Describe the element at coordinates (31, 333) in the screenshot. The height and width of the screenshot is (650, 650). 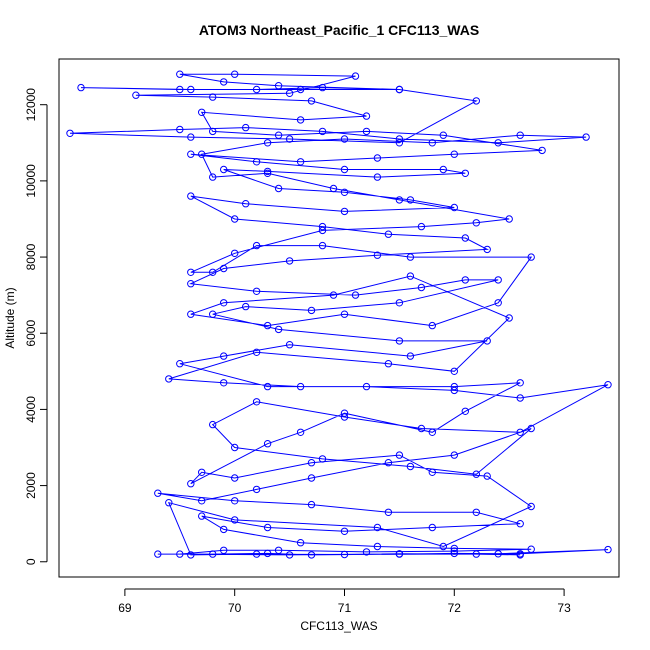
I see `y-tick-label: 6000` at that location.